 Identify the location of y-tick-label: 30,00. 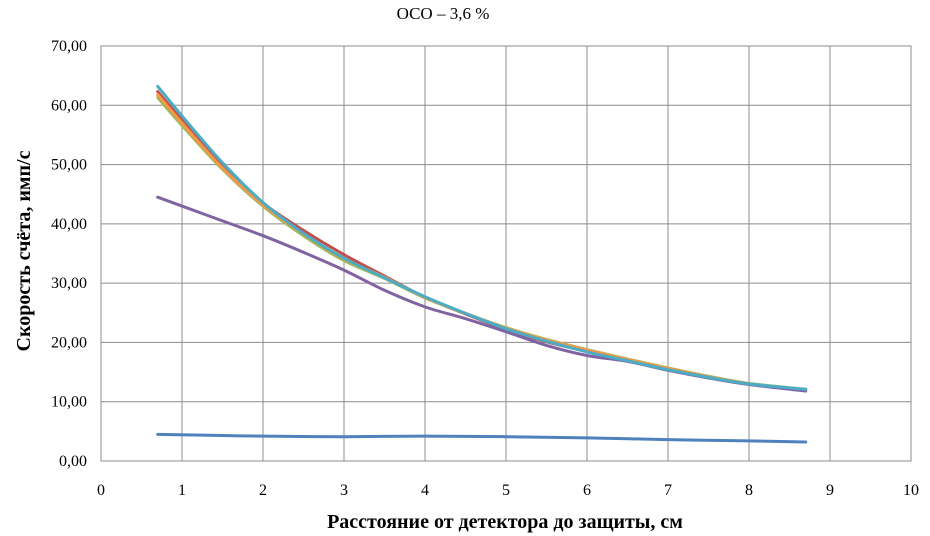
(69, 283).